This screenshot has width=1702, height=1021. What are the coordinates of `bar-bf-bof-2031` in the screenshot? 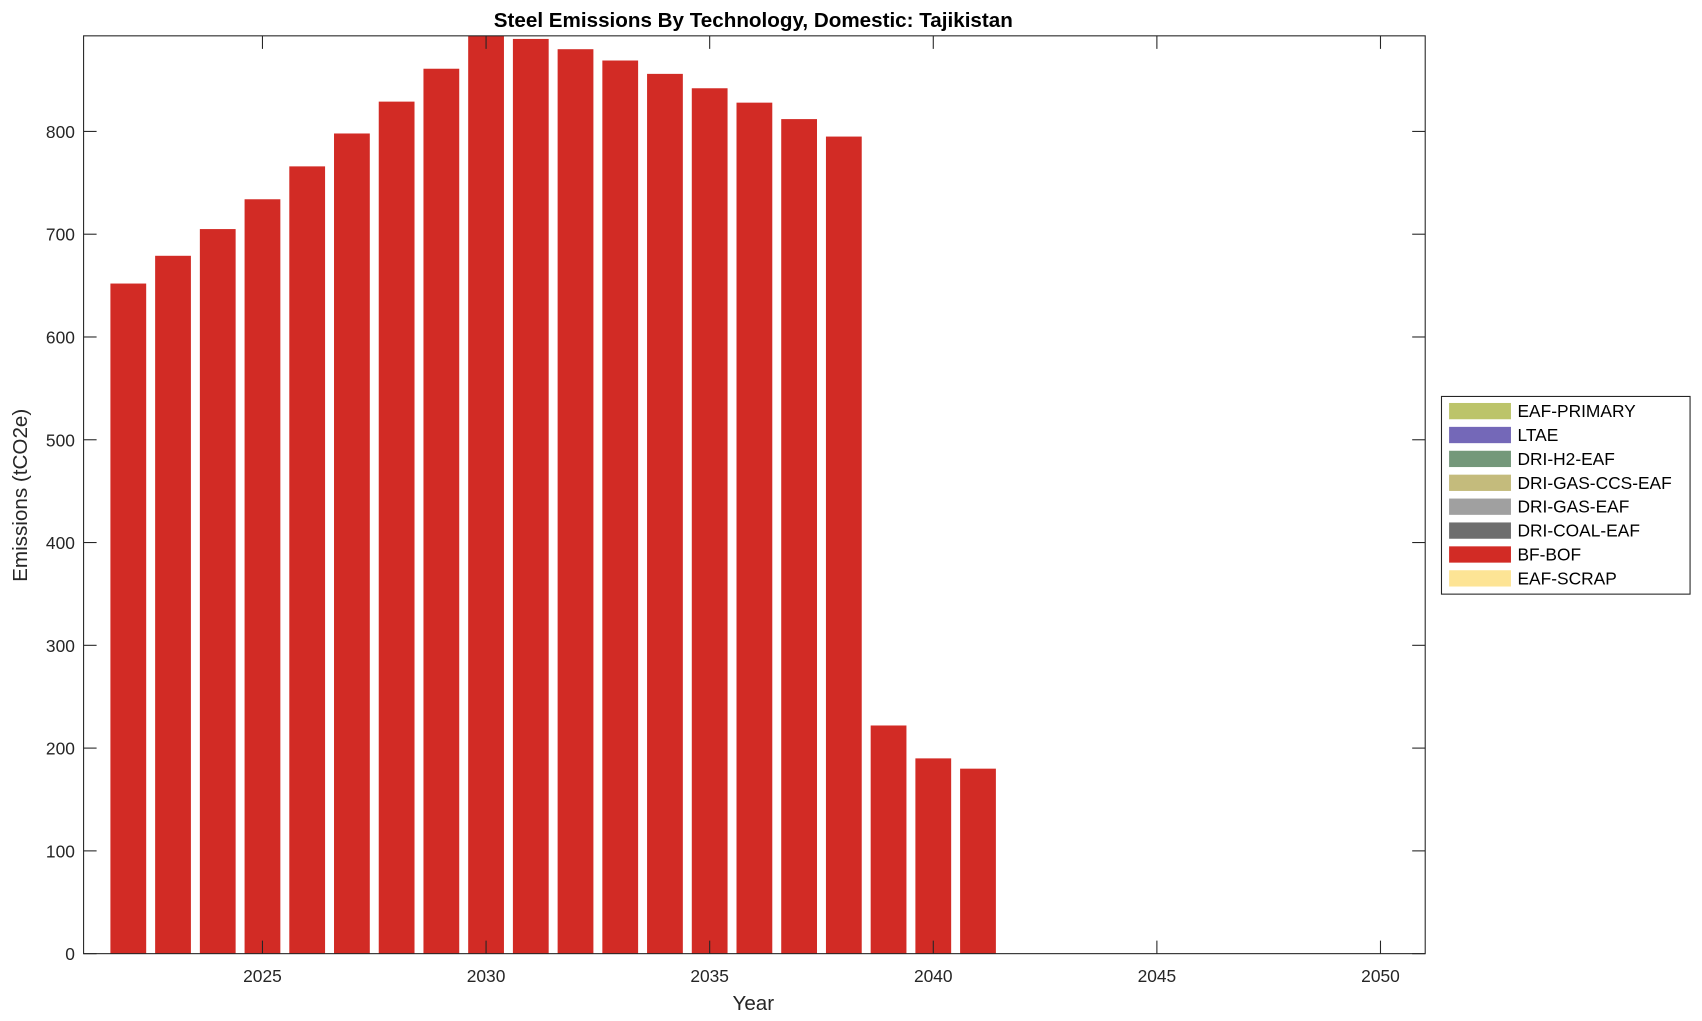 It's located at (530, 496).